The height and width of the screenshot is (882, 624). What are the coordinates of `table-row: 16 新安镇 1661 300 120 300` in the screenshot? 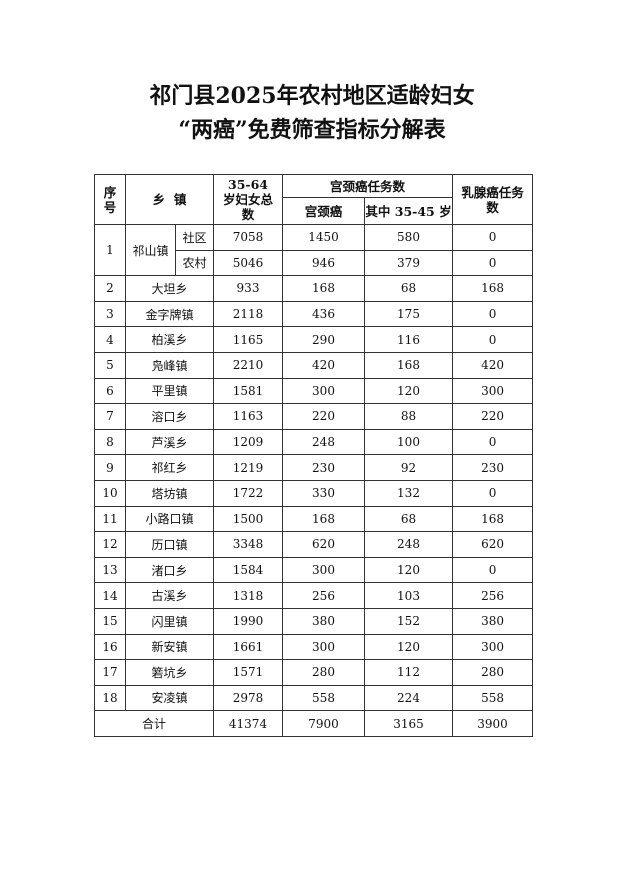 It's located at (314, 647).